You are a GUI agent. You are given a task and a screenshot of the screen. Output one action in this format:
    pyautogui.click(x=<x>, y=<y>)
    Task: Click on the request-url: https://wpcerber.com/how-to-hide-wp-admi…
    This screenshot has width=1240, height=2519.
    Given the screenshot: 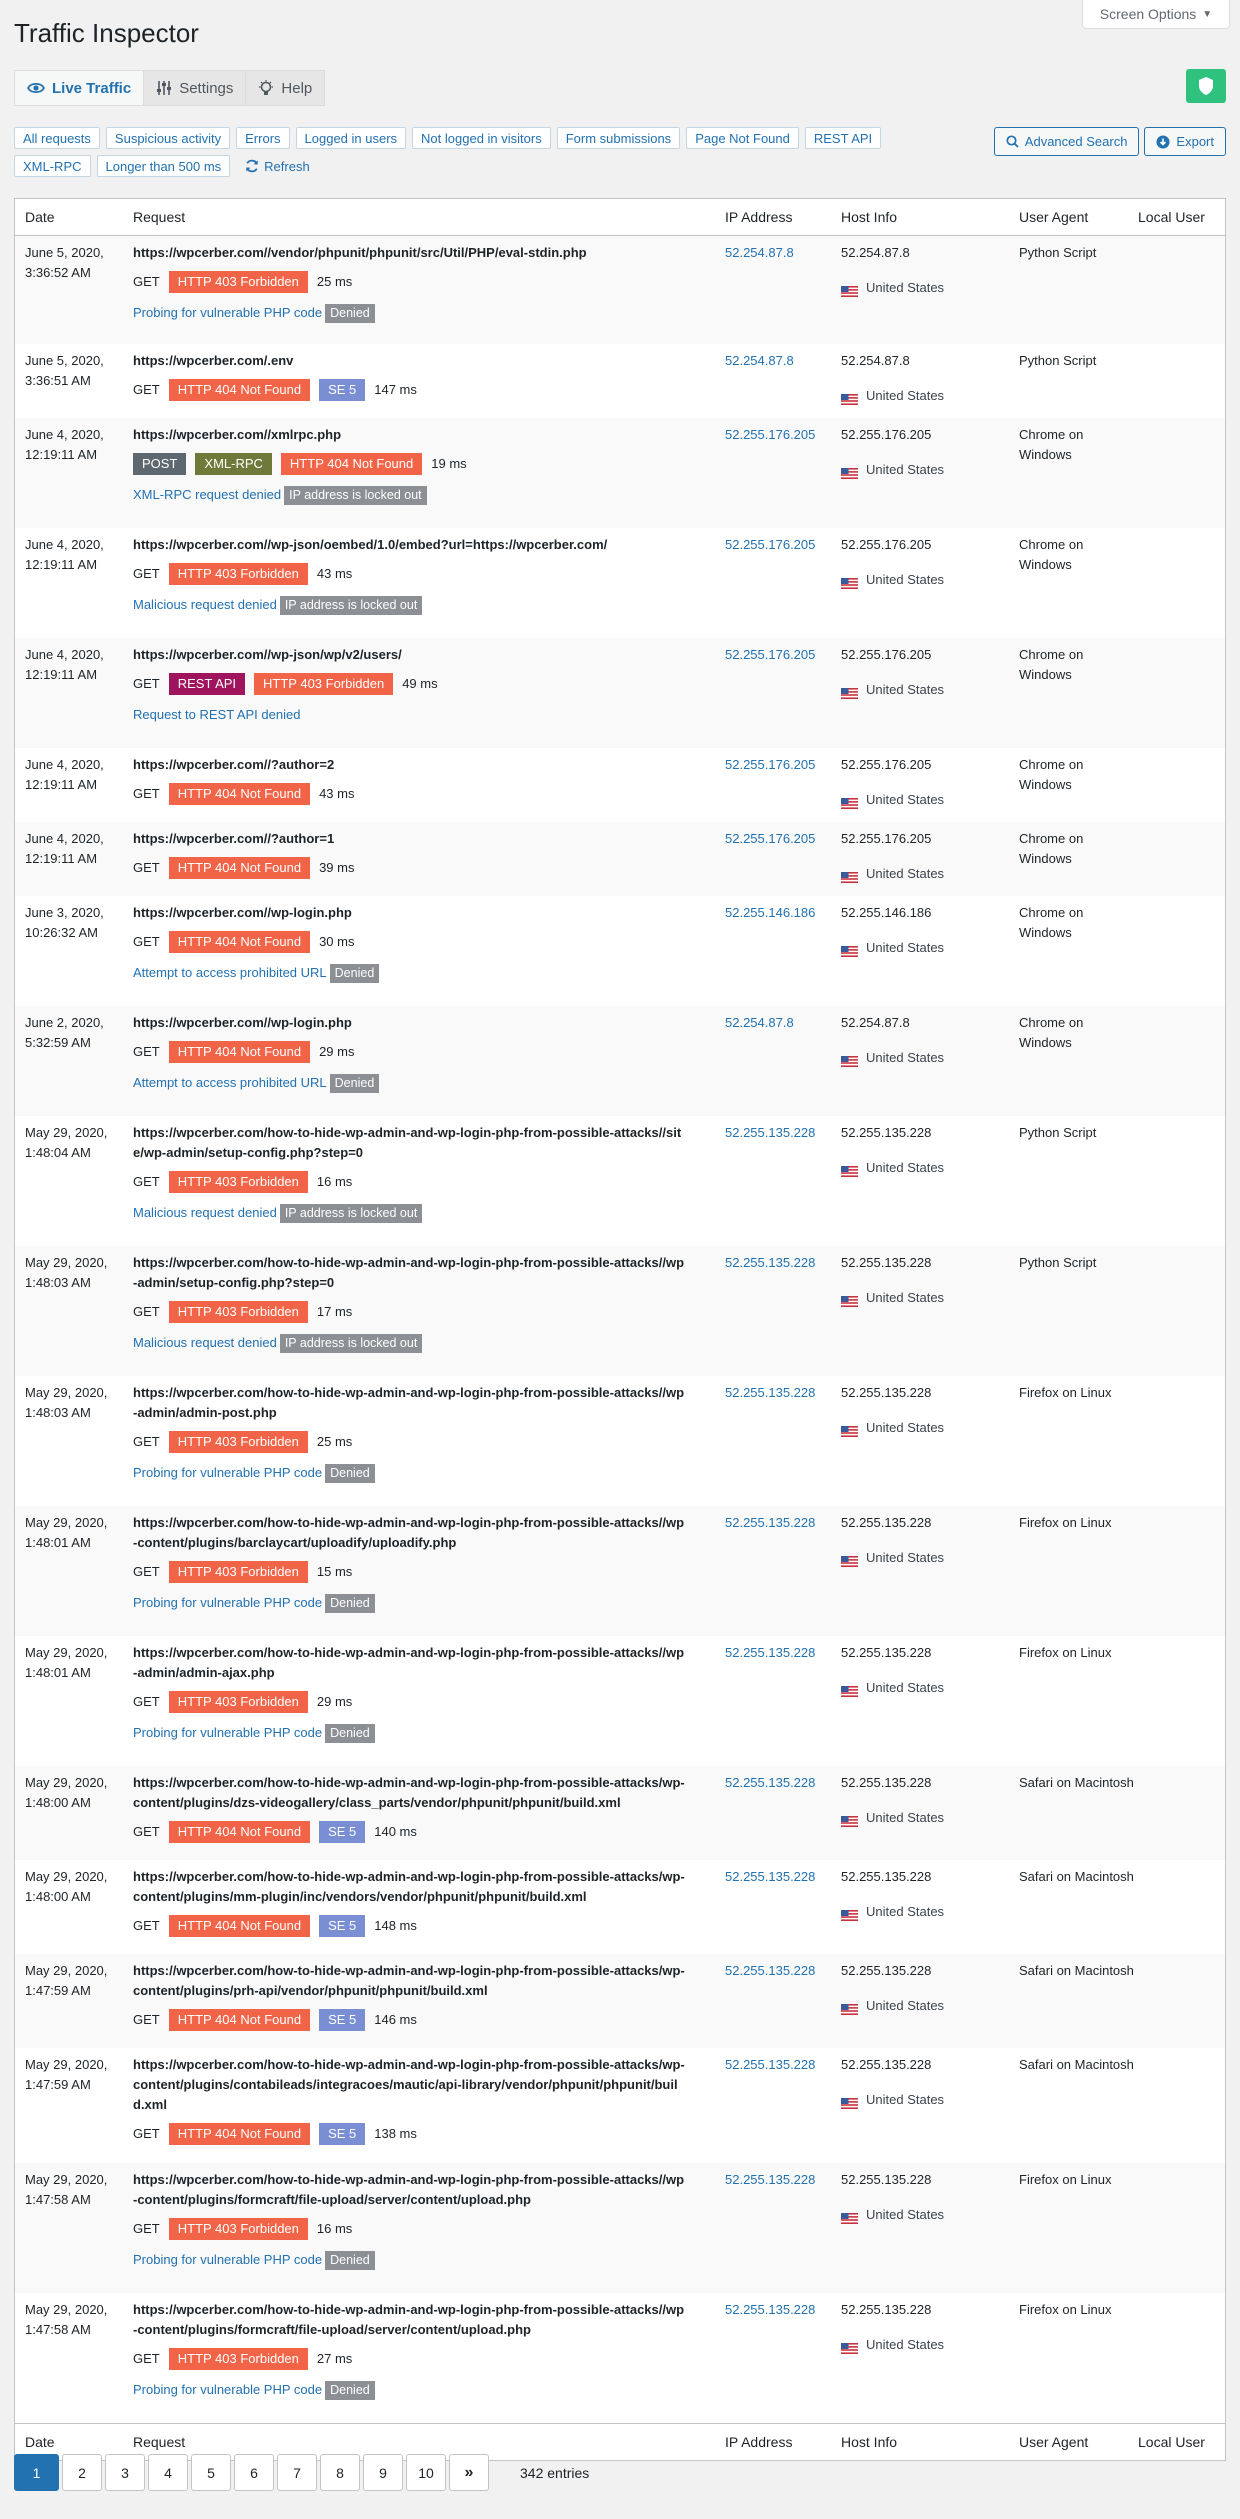 What is the action you would take?
    pyautogui.click(x=409, y=1272)
    